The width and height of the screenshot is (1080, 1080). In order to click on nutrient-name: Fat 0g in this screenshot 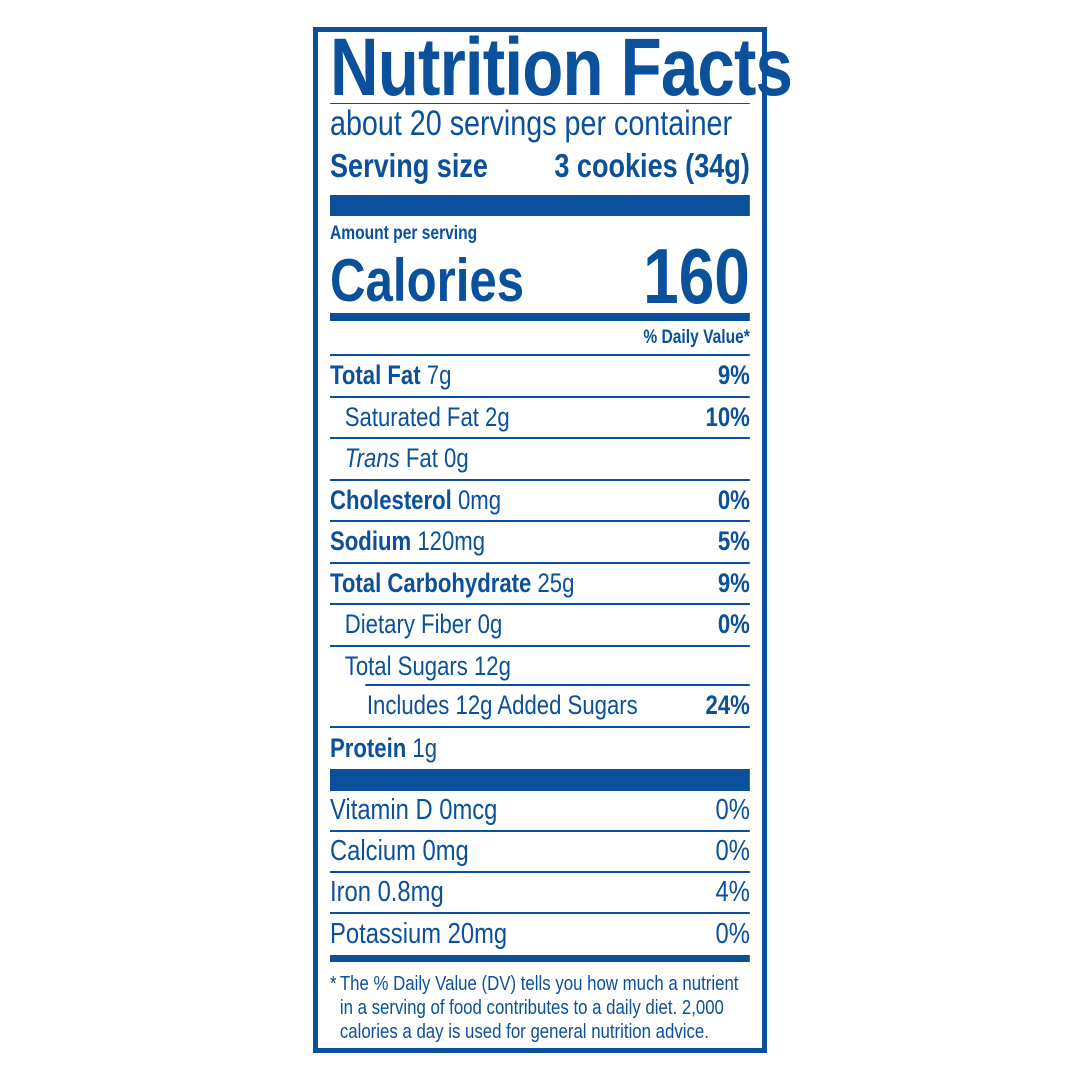, I will do `click(437, 458)`.